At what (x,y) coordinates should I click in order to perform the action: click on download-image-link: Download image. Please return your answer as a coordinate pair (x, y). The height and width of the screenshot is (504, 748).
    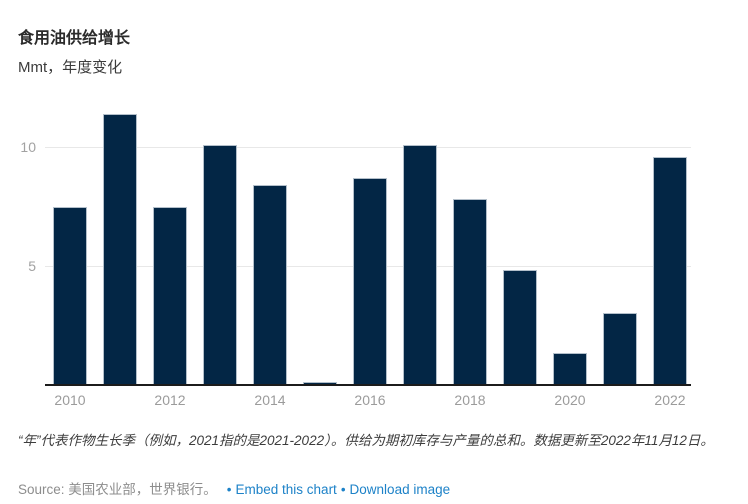
    Looking at the image, I should click on (400, 489).